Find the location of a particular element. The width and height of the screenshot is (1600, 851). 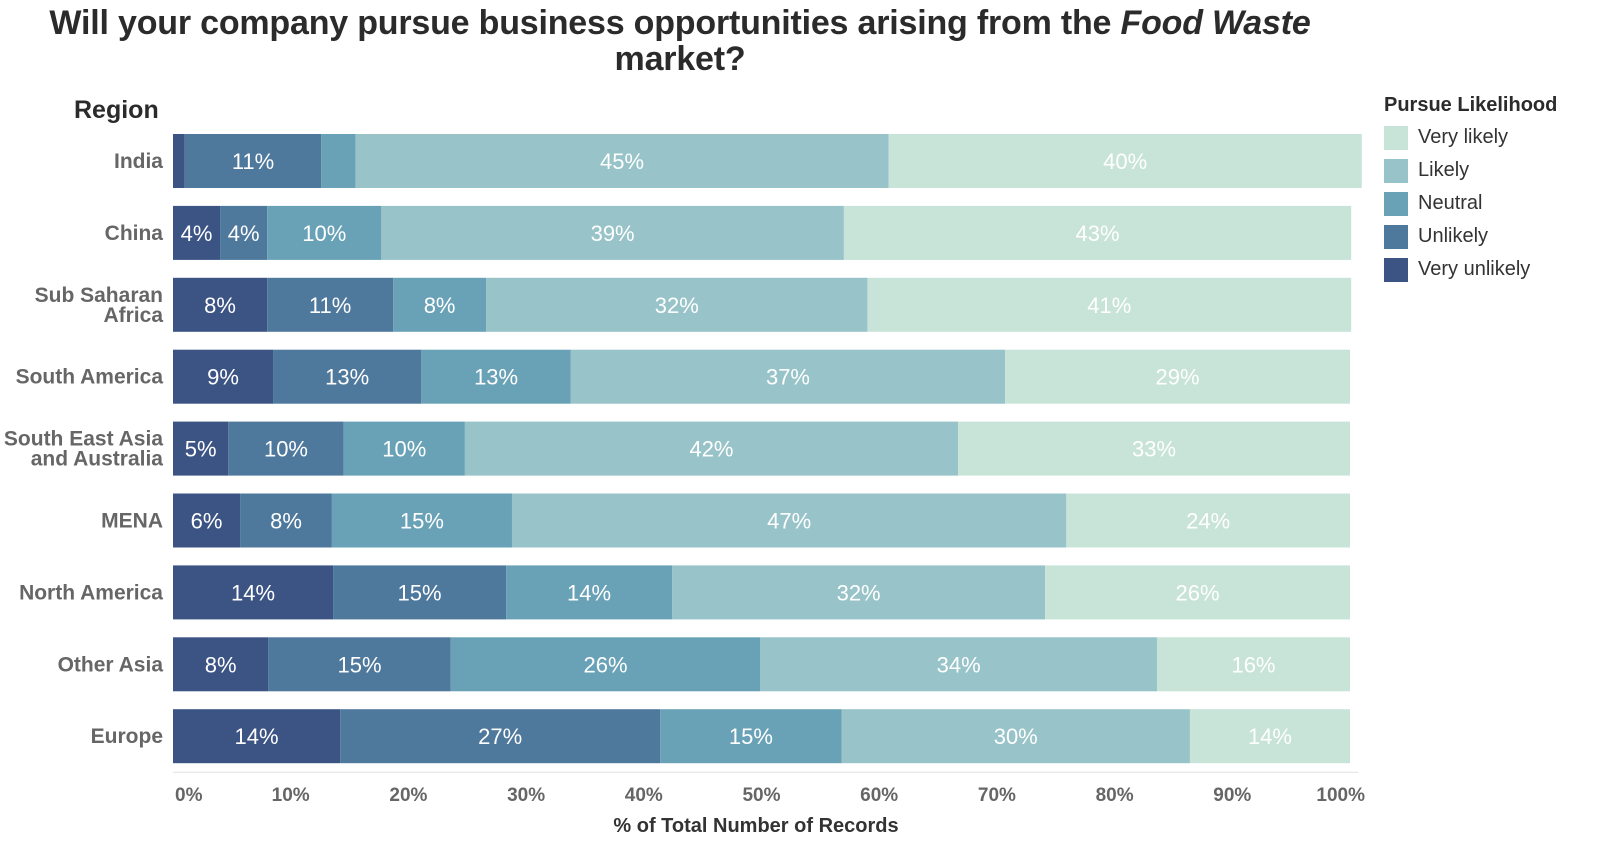

bar-mena-very-likely is located at coordinates (1208, 520).